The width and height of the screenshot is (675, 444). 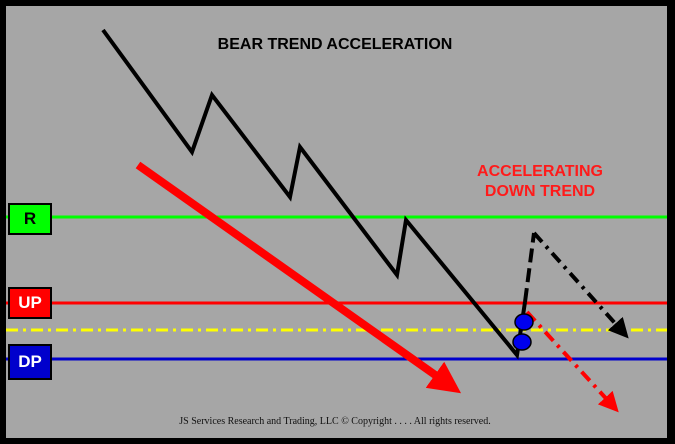 I want to click on up-level-label: UP, so click(x=30, y=303).